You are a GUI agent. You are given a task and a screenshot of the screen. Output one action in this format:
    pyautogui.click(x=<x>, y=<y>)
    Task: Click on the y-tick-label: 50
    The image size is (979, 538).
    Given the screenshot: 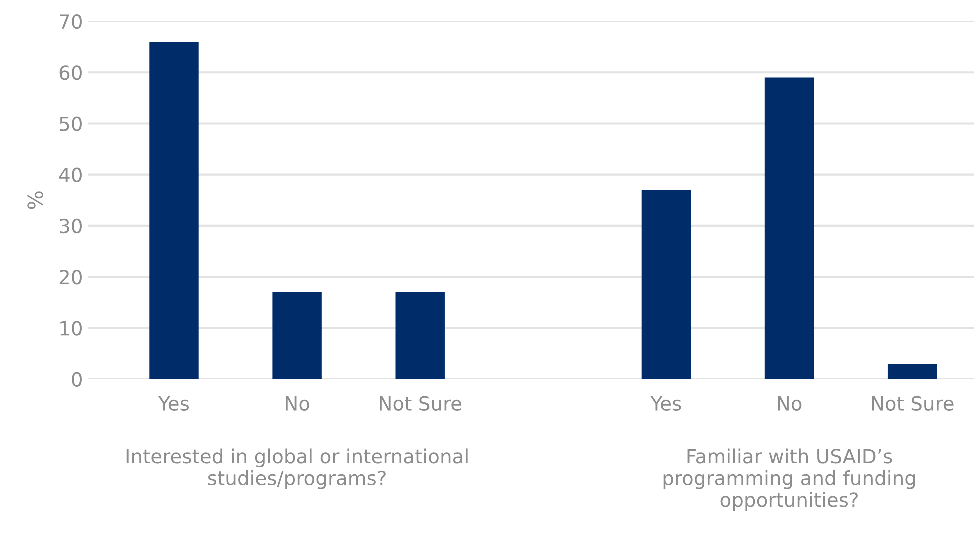 What is the action you would take?
    pyautogui.click(x=71, y=124)
    